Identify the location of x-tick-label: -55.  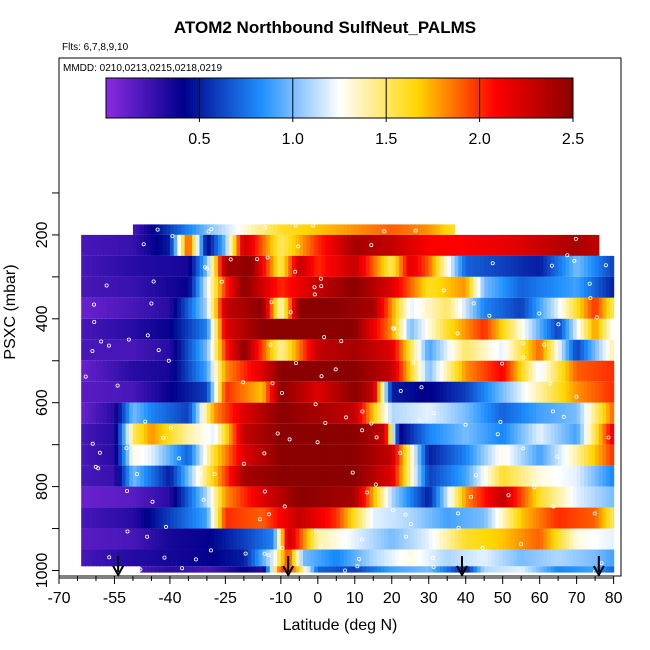
(114, 598).